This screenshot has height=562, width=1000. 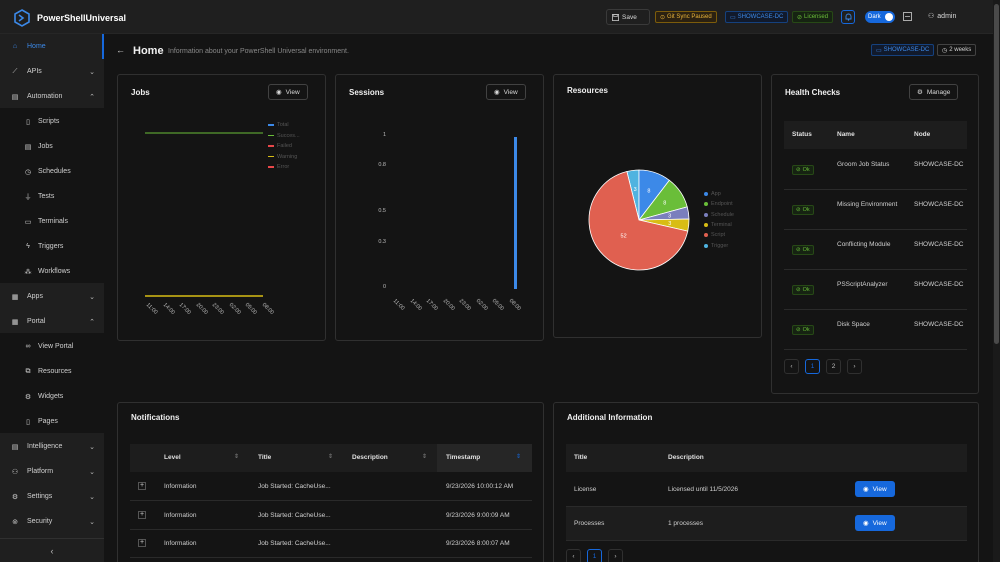 I want to click on sidebar-label: Widgets, so click(x=51, y=396).